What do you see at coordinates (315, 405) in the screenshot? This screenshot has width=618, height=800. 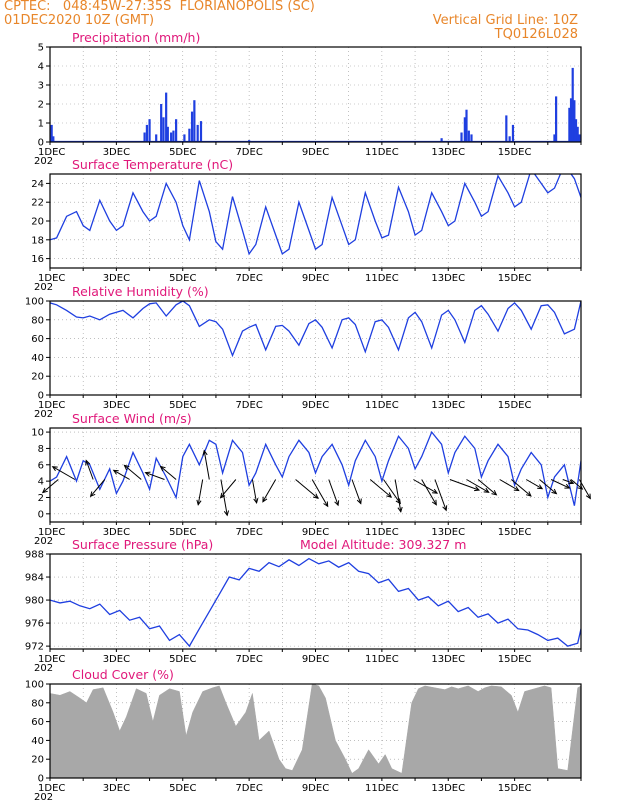 I see `humidity-xtick-label: 9DEC` at bounding box center [315, 405].